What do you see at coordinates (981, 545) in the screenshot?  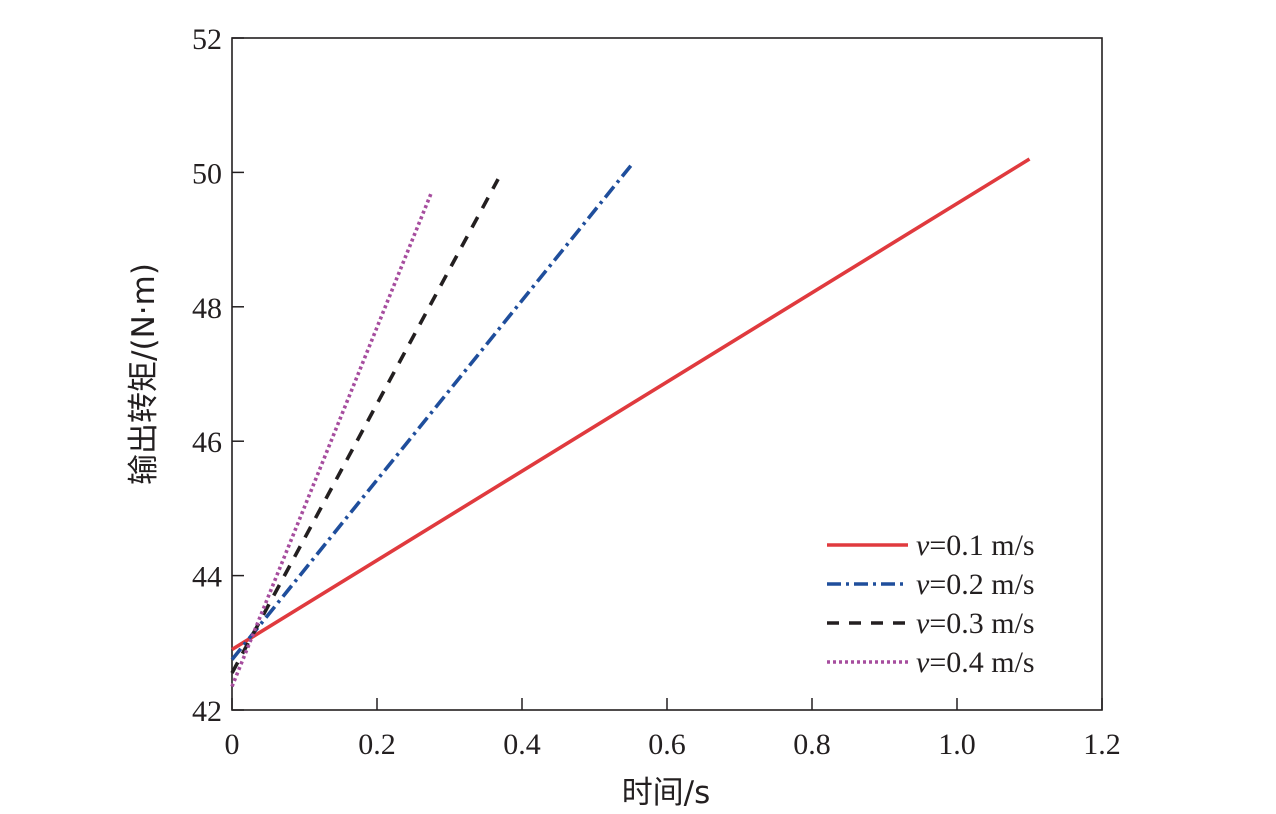 I see `legend-value: =0.1 m/s` at bounding box center [981, 545].